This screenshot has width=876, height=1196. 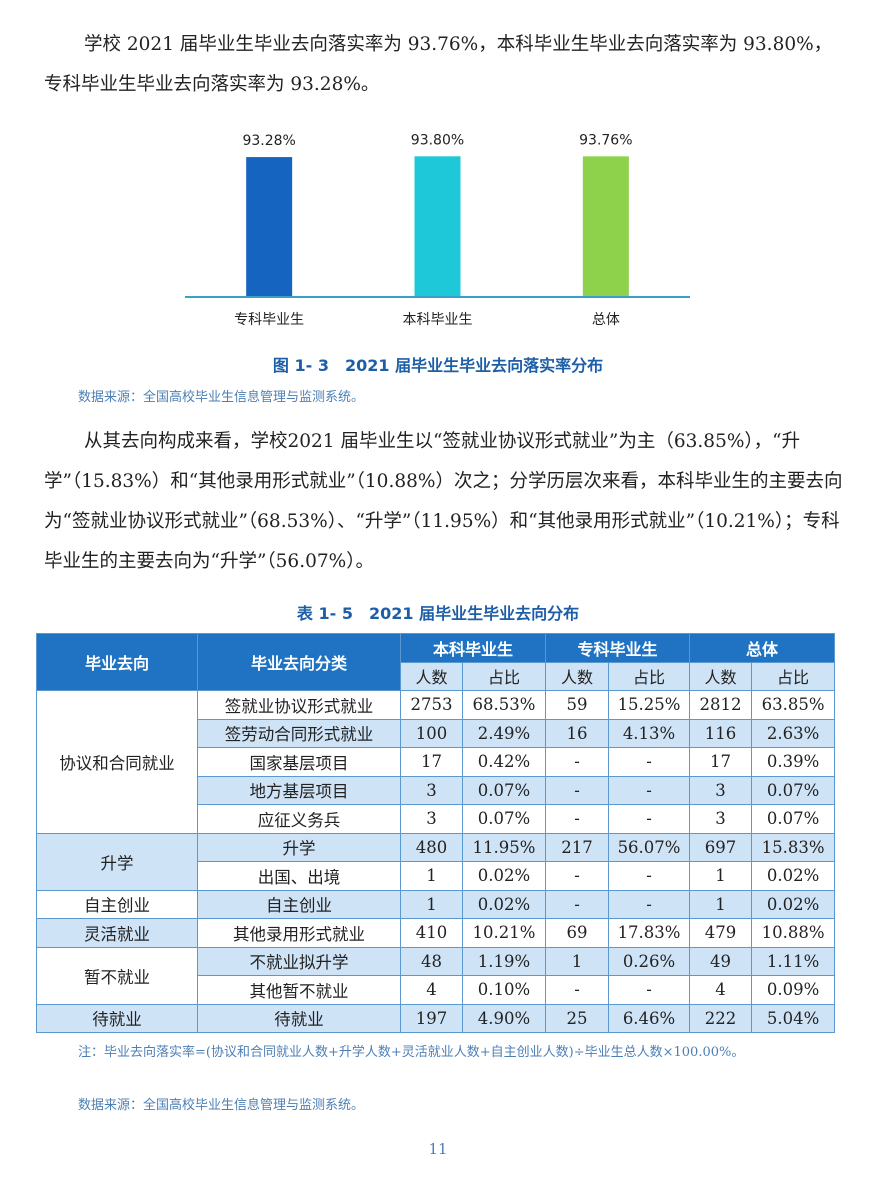 I want to click on table-row: 灵活就业 其他录用形式就业 410 10.21% 69 17.83% 479 10.88%, so click(x=436, y=933).